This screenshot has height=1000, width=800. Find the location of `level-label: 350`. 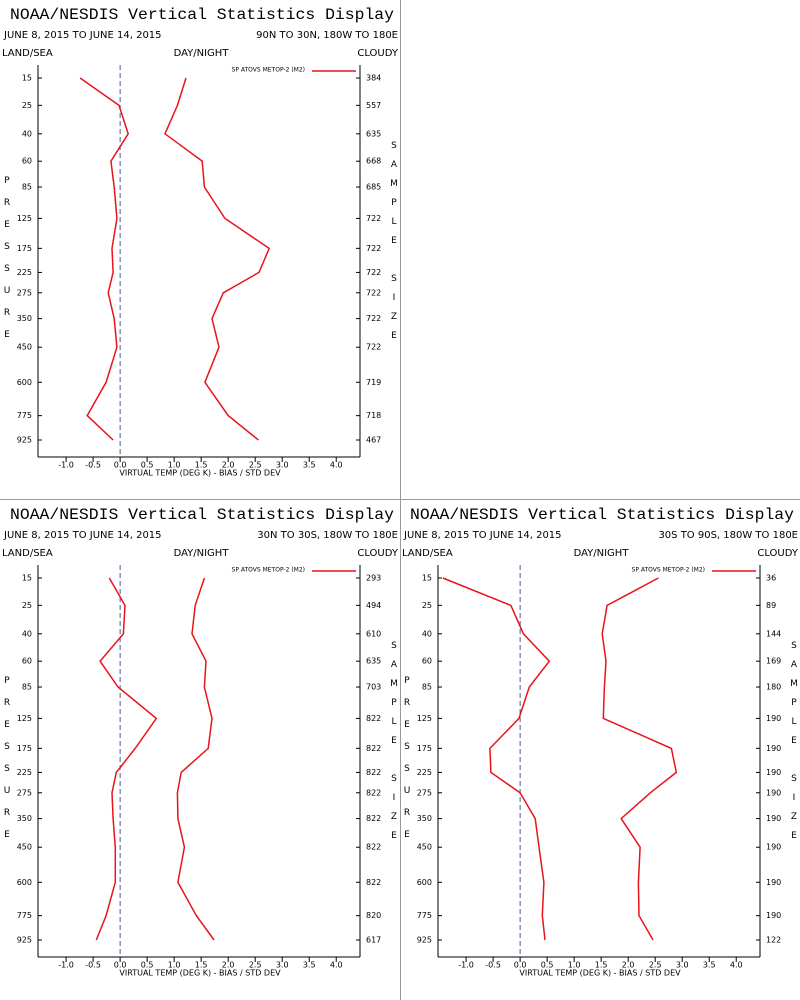

level-label: 350 is located at coordinates (24, 818).